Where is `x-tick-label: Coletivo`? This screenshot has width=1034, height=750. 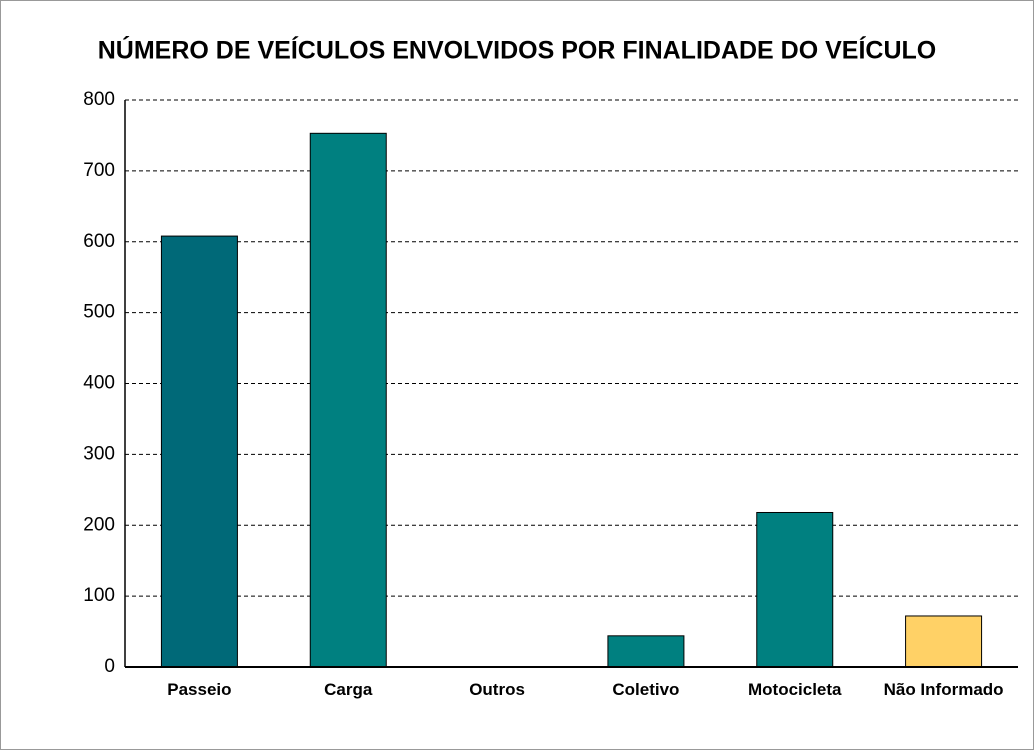
x-tick-label: Coletivo is located at coordinates (646, 689).